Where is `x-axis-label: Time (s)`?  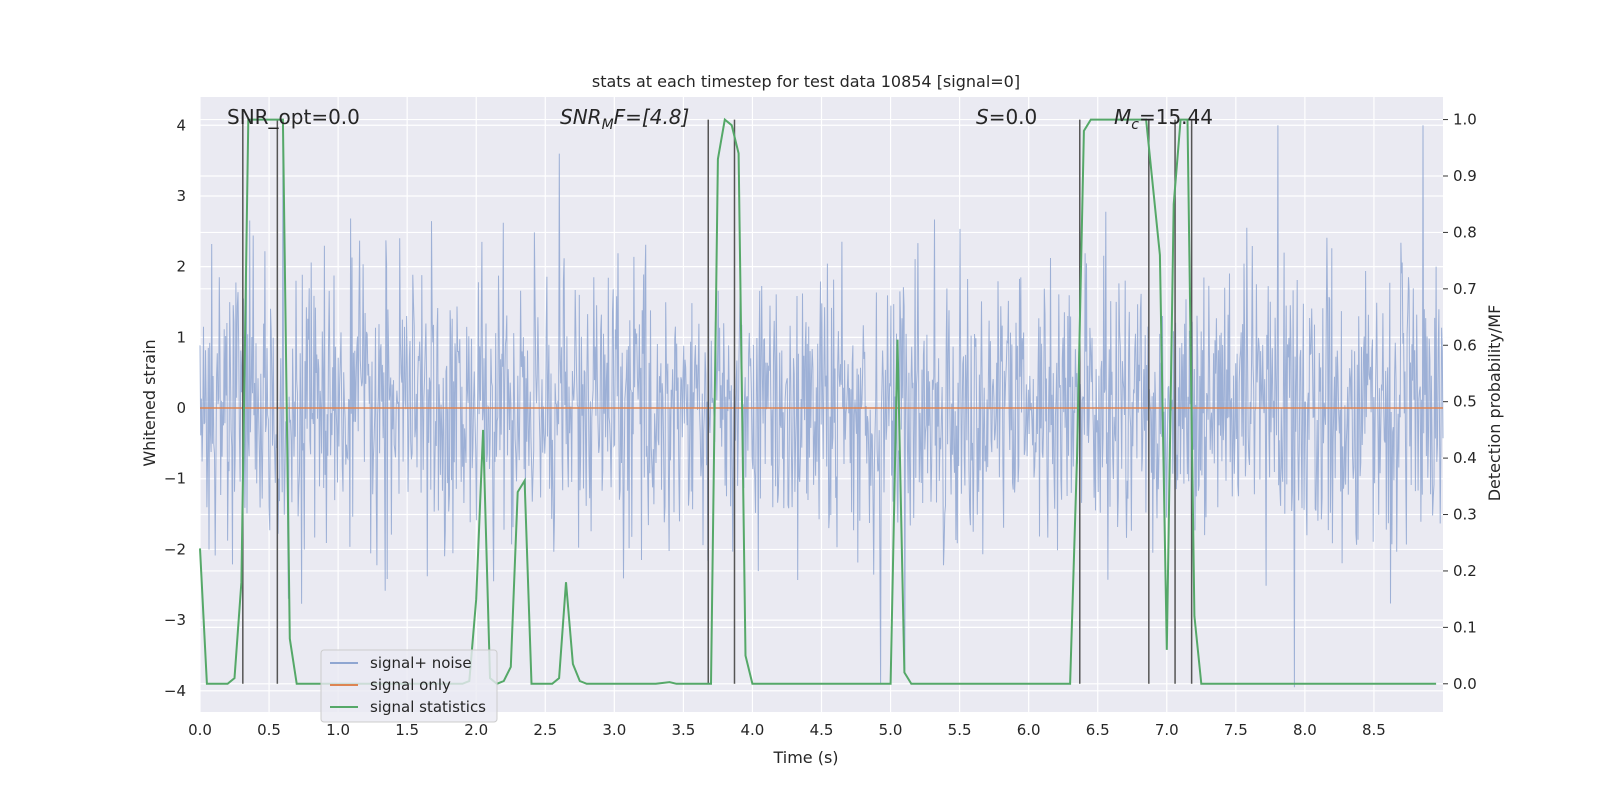 x-axis-label: Time (s) is located at coordinates (805, 757).